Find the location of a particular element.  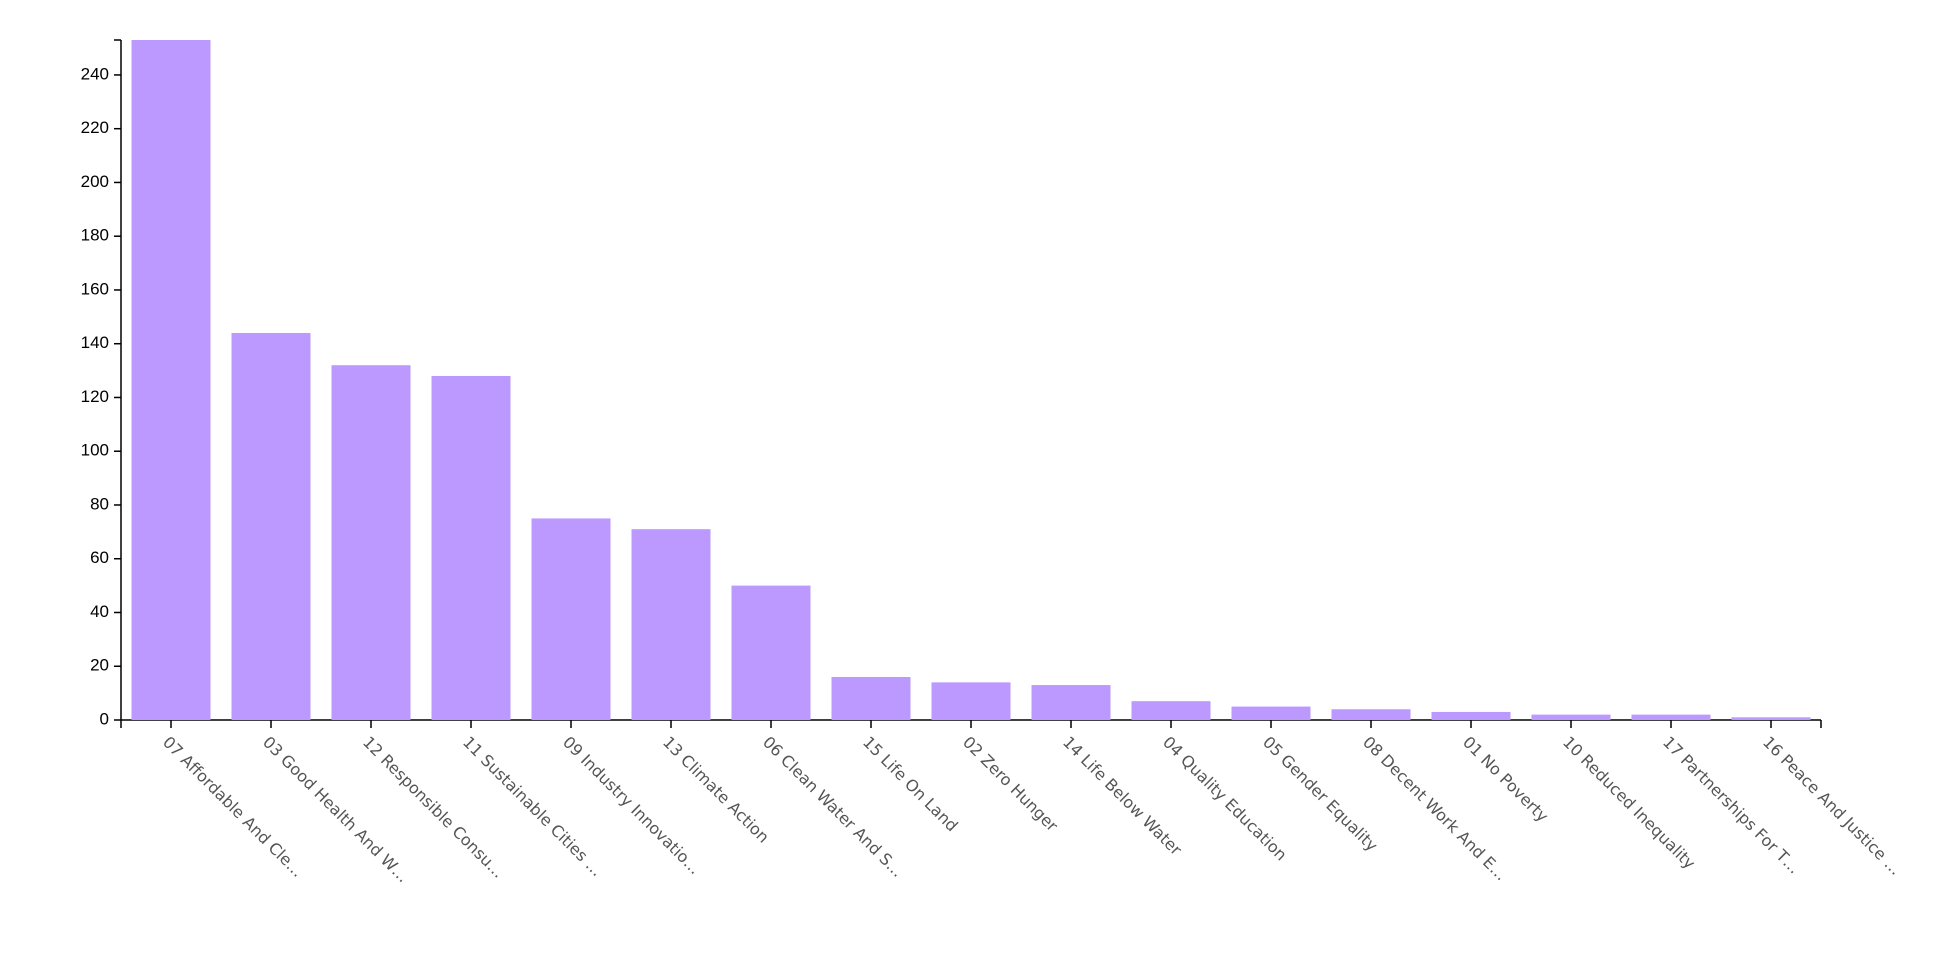

y-tick-label: 40 is located at coordinates (99, 611).